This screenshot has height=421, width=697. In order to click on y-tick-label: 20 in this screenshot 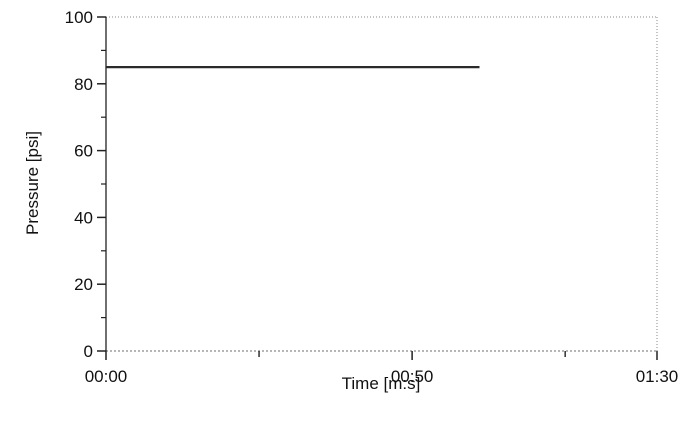, I will do `click(83, 284)`.